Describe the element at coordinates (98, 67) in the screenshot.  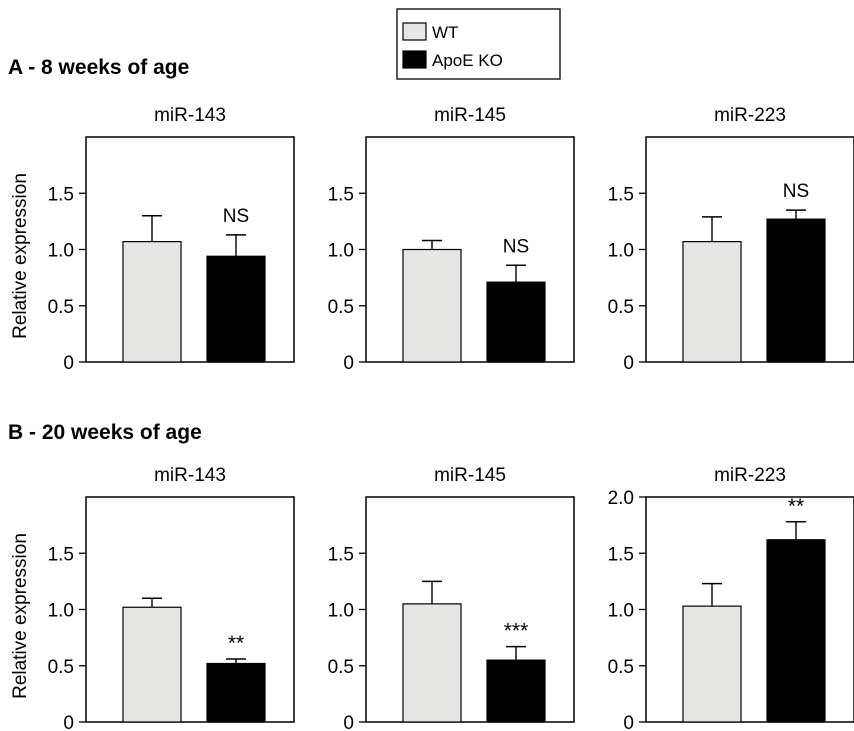
I see `panel-label-a: A - 8 weeks of age` at that location.